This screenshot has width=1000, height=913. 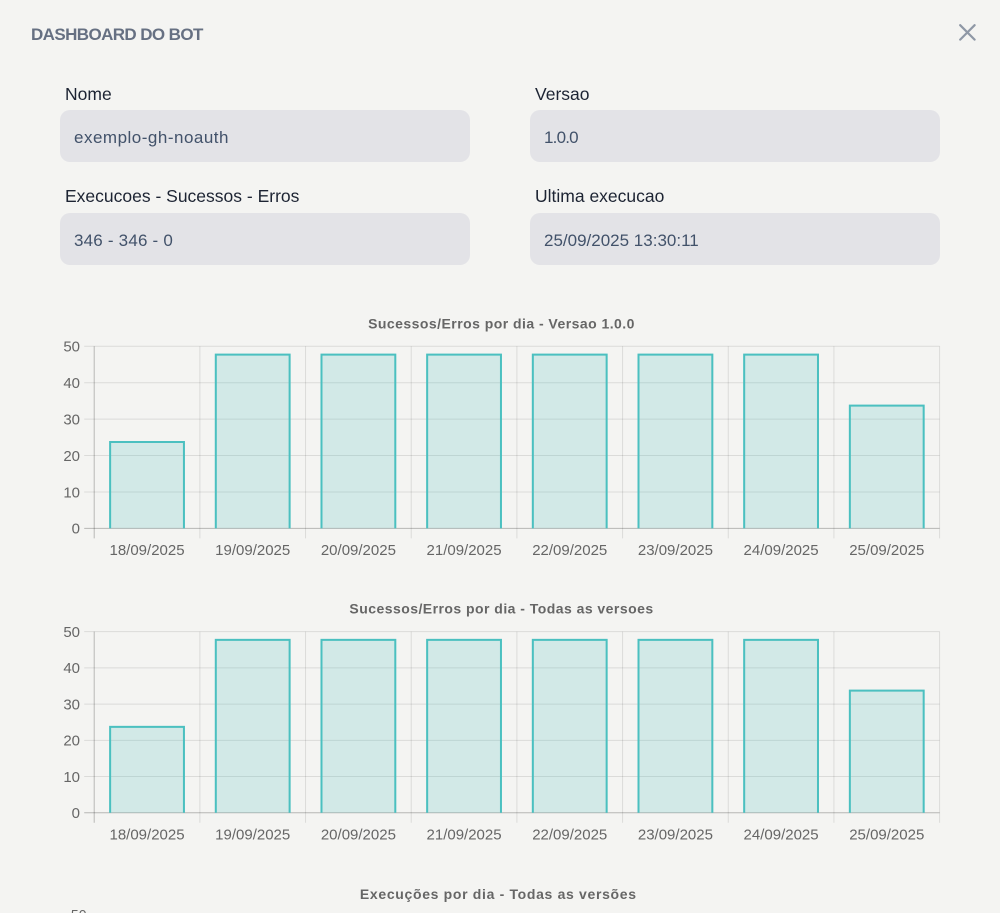 What do you see at coordinates (501, 324) in the screenshot?
I see `svg-text:Sucessos/Erros por dia - Versa: Sucessos/Erros por dia - Versao 1.0.0` at bounding box center [501, 324].